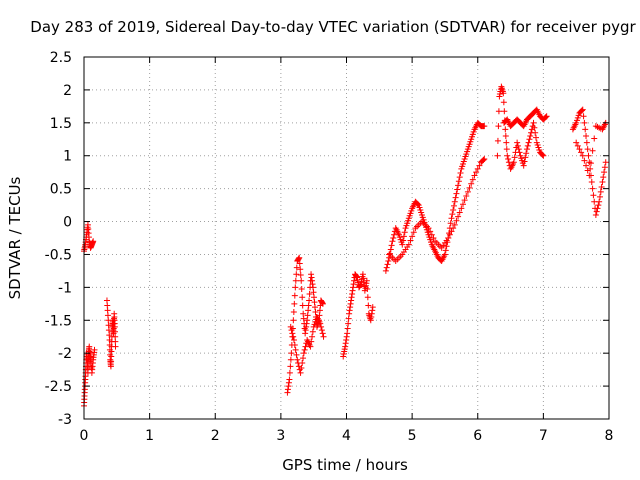 This screenshot has width=640, height=480. Describe the element at coordinates (477, 436) in the screenshot. I see `x-tick-label: 6` at that location.